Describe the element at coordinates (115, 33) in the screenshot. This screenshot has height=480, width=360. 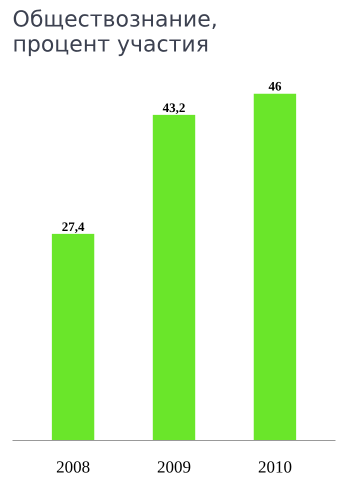
I see `chart-title: Обществознание, процент участия` at that location.